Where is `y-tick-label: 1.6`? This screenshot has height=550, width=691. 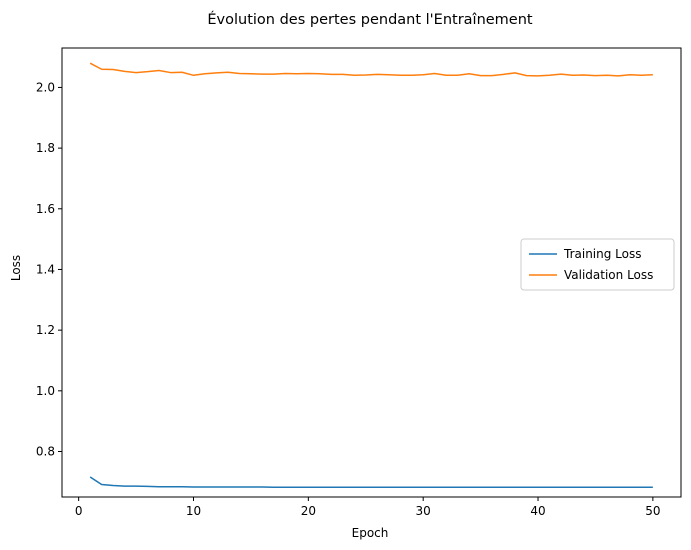
y-tick-label: 1.6 is located at coordinates (45, 209).